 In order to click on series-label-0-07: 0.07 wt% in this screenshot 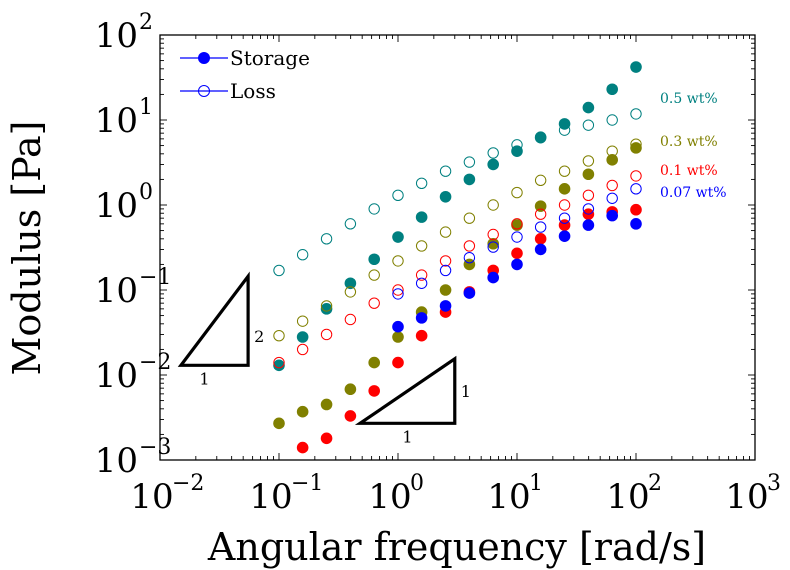, I will do `click(693, 193)`.